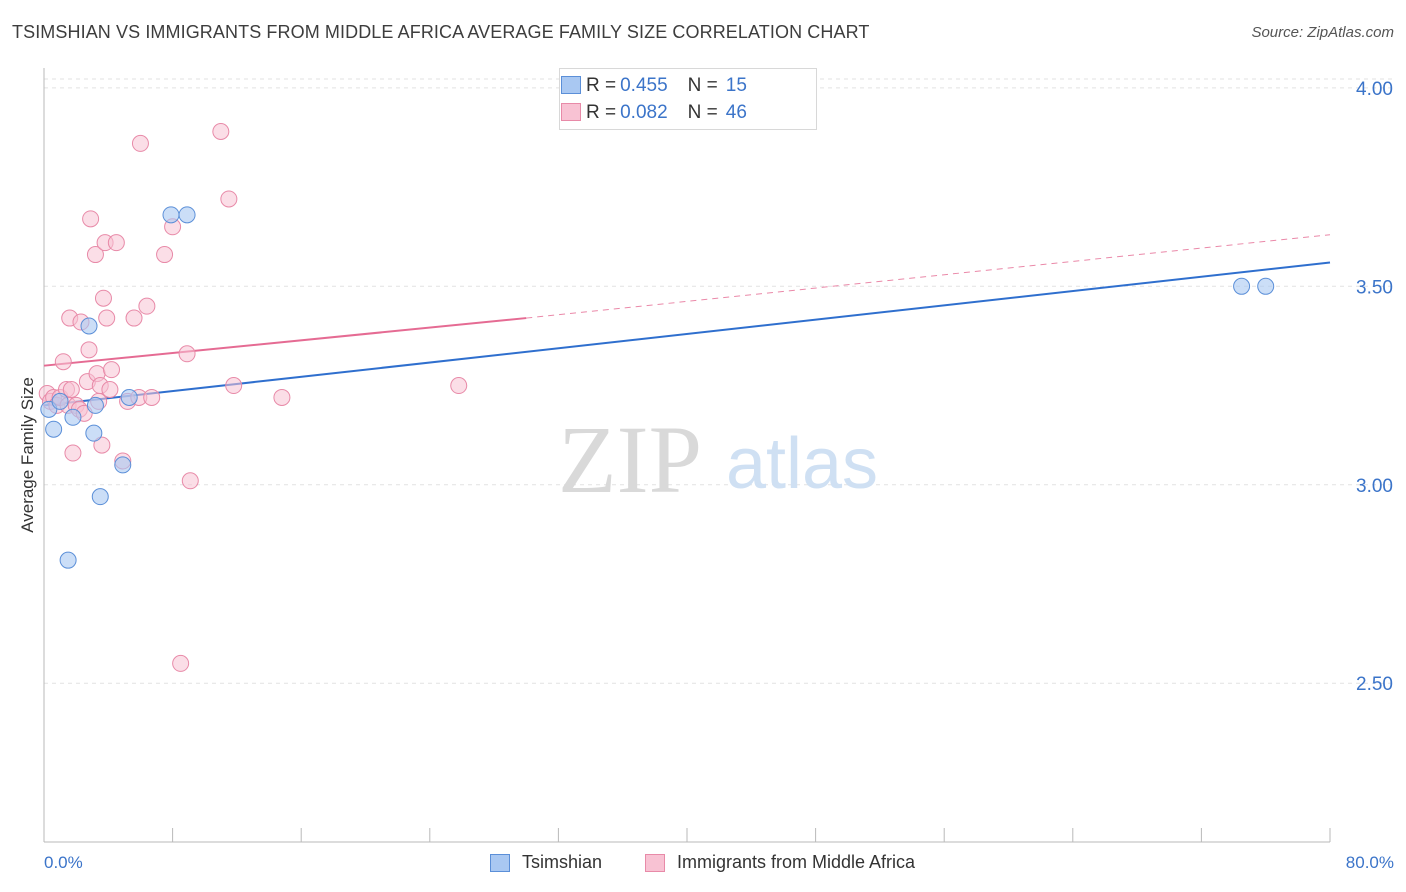 The image size is (1406, 892). I want to click on y-tick-label: 2.50, so click(1374, 684).